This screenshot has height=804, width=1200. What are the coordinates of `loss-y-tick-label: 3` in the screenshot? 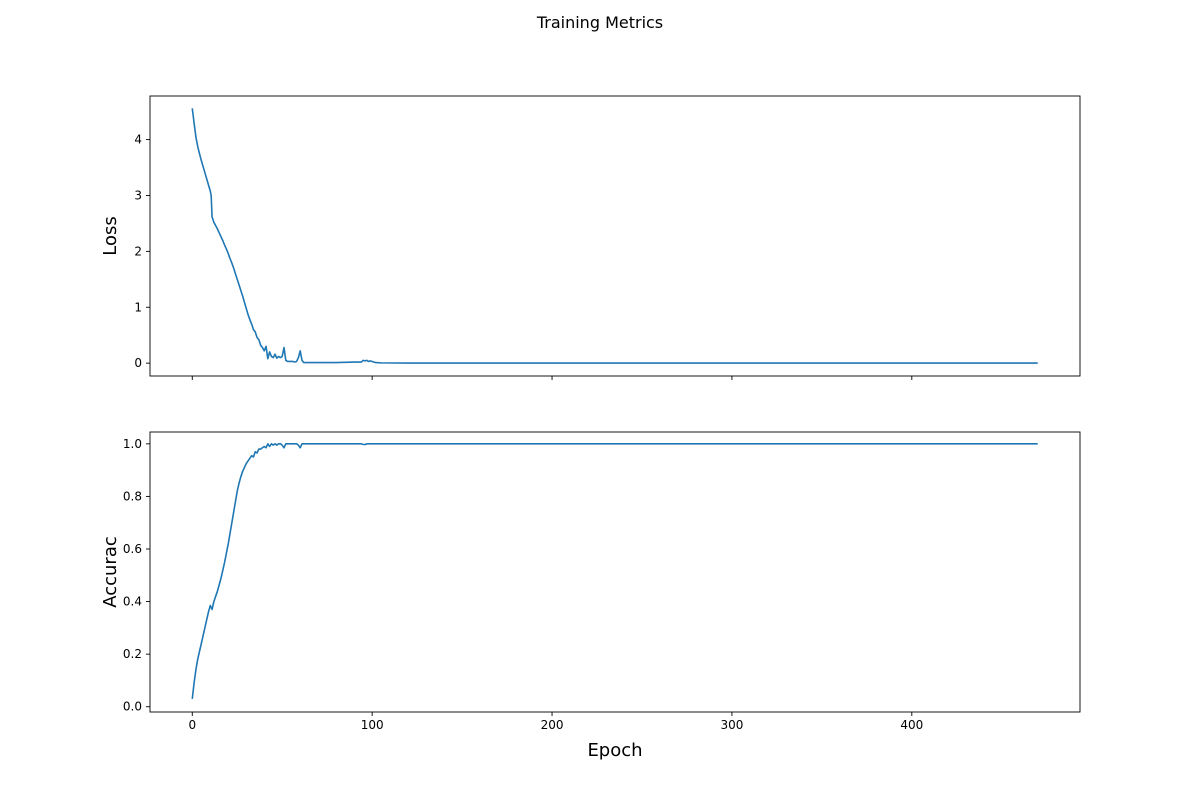 It's located at (138, 195).